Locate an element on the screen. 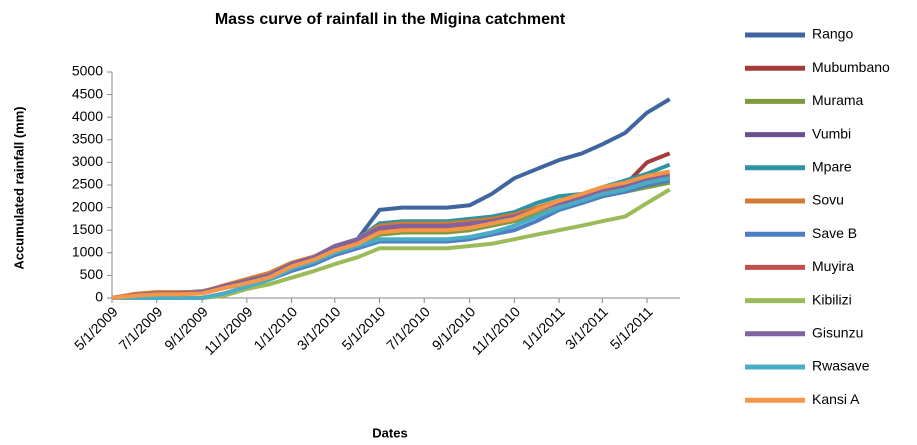  y-axis-label: Accumulated rainfall (mm) is located at coordinates (18, 187).